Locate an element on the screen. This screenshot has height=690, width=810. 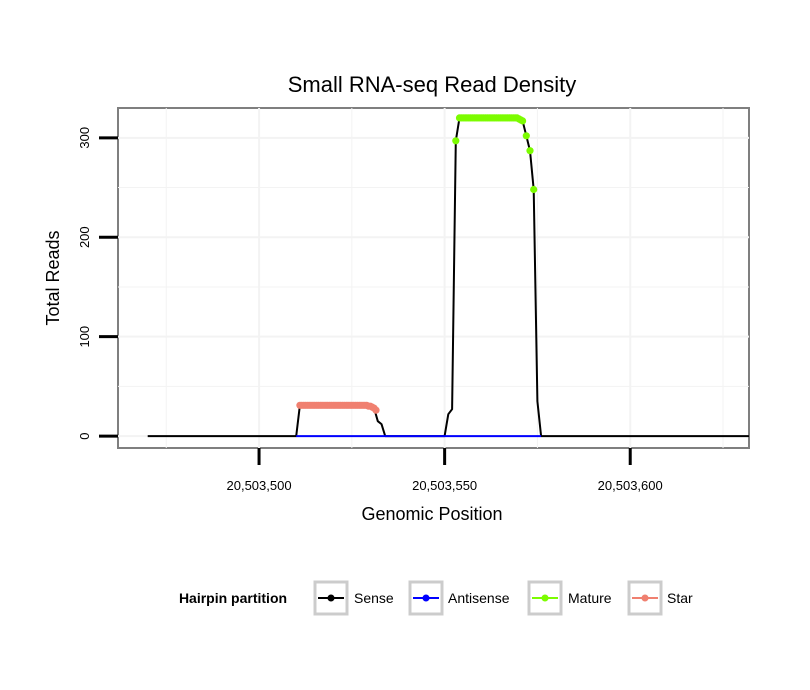
legend-key-point-mature is located at coordinates (545, 598).